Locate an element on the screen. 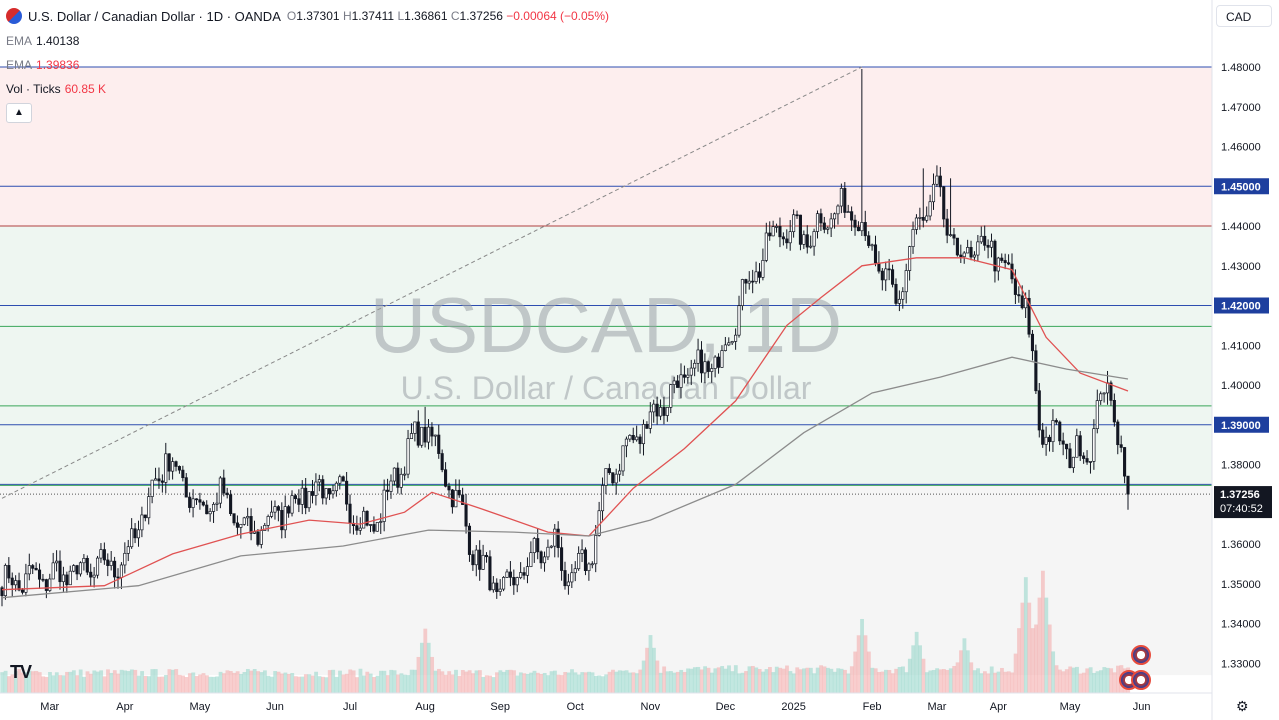 This screenshot has height=720, width=1279. y-tick-label: 1.47000 is located at coordinates (1241, 108).